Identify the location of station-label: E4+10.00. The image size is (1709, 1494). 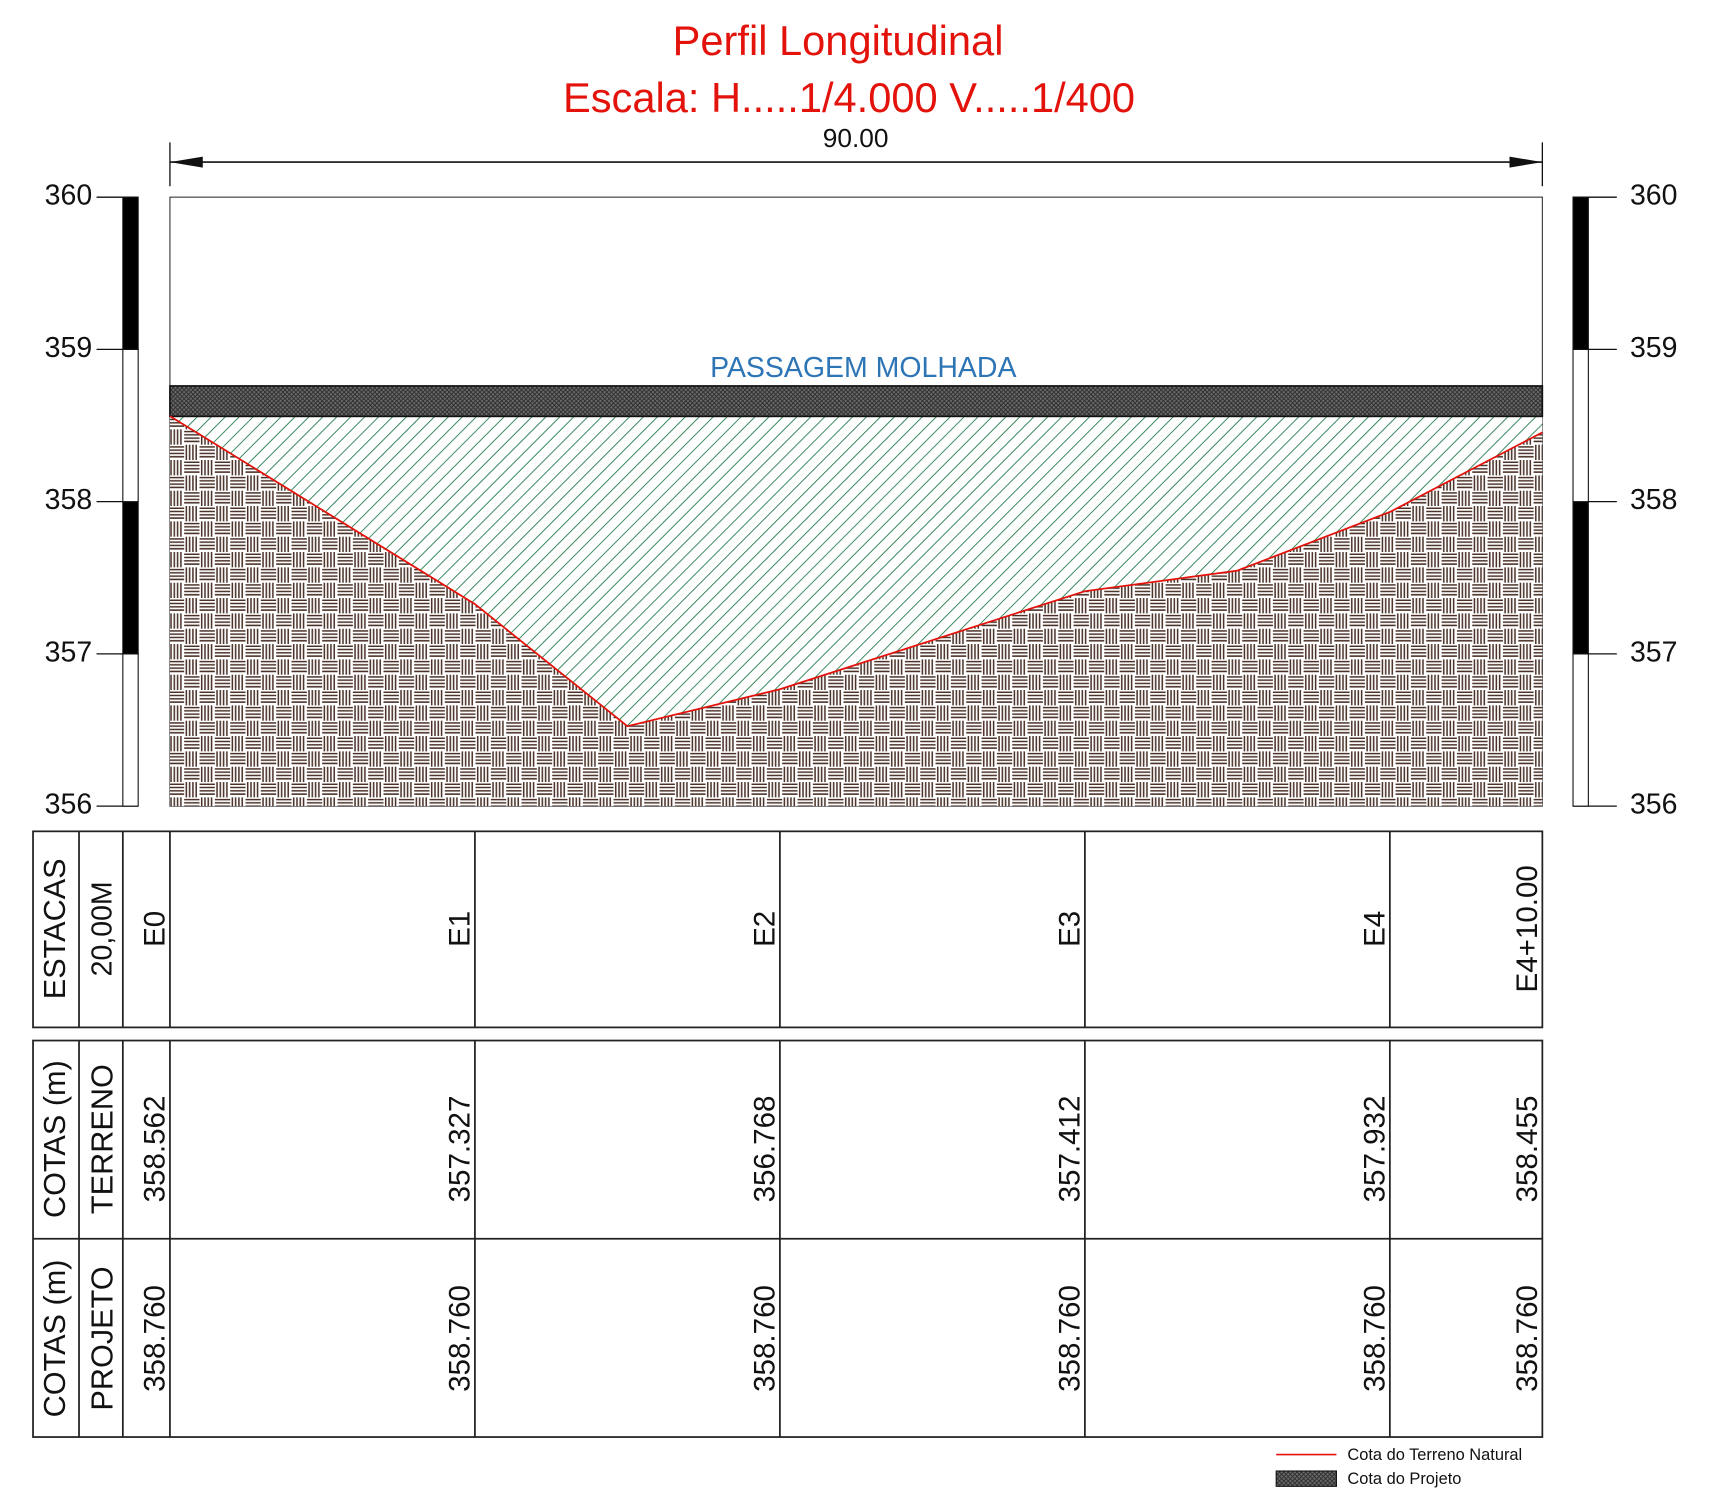
(1527, 928).